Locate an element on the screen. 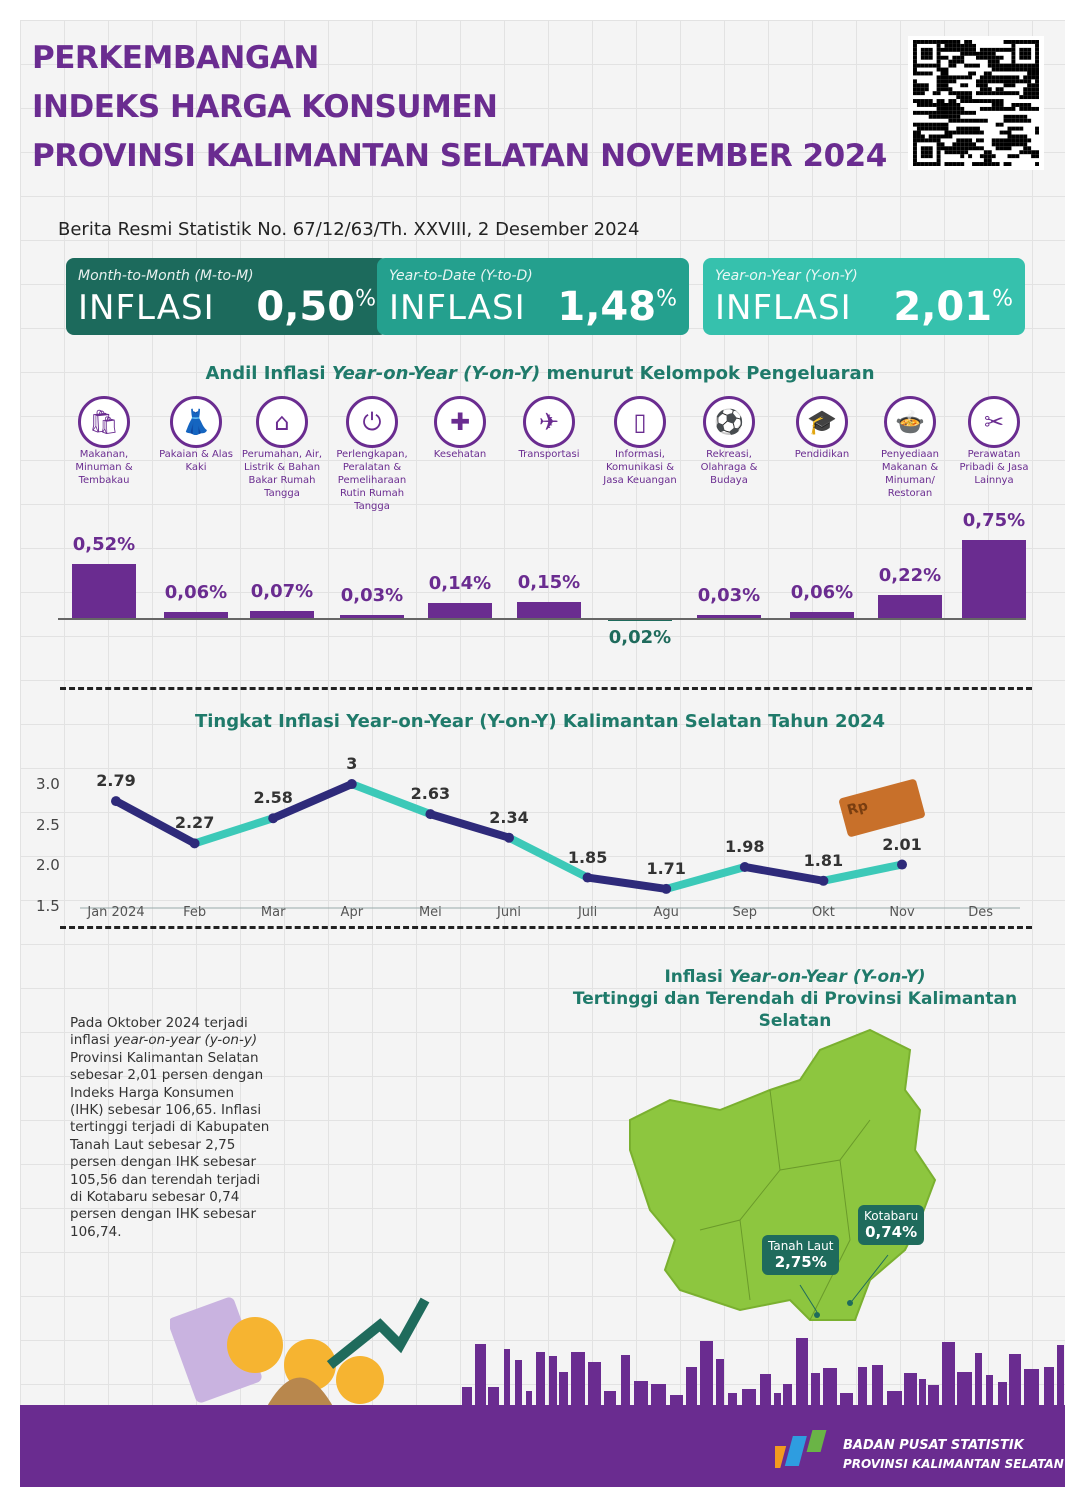 Image resolution: width=1080 pixels, height=1487 pixels. bar-value-label: 0,22% is located at coordinates (910, 576).